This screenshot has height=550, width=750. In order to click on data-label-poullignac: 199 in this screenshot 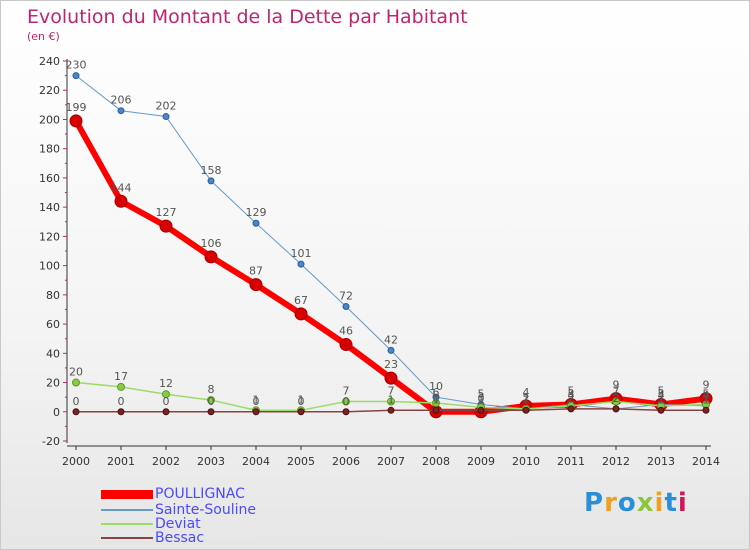, I will do `click(76, 107)`.